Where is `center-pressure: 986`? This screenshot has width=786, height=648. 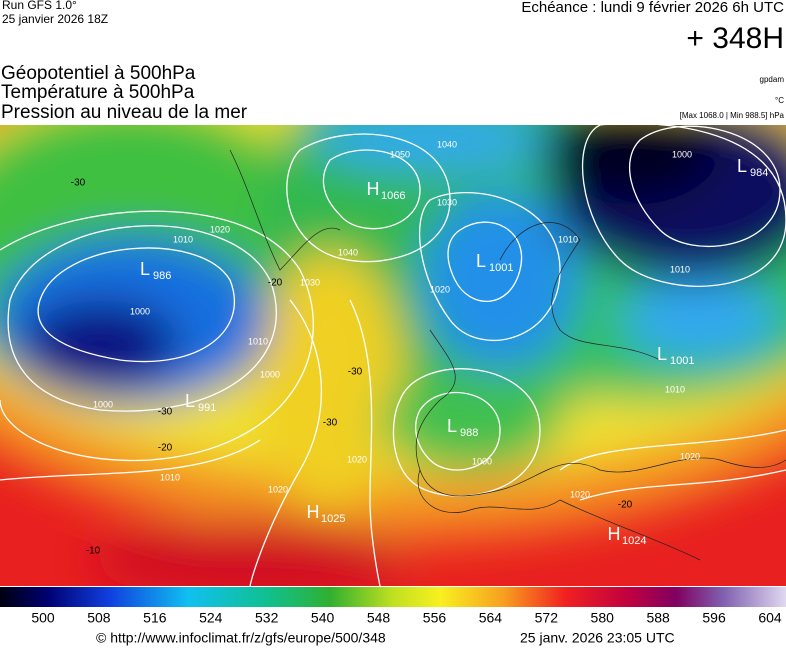 center-pressure: 986 is located at coordinates (162, 276).